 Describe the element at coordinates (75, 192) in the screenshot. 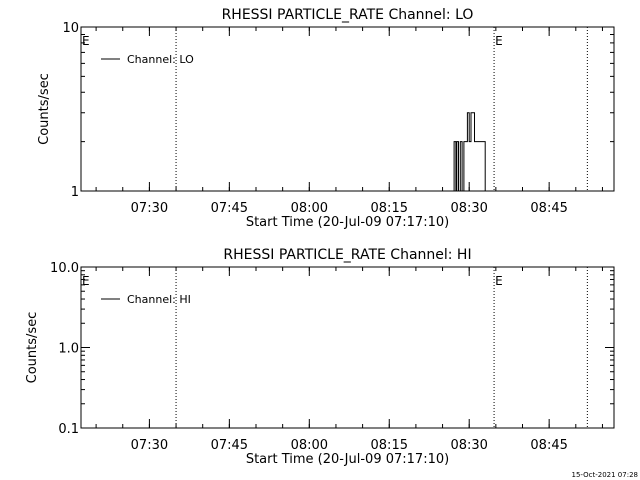

I see `y-tick-label: 1` at that location.